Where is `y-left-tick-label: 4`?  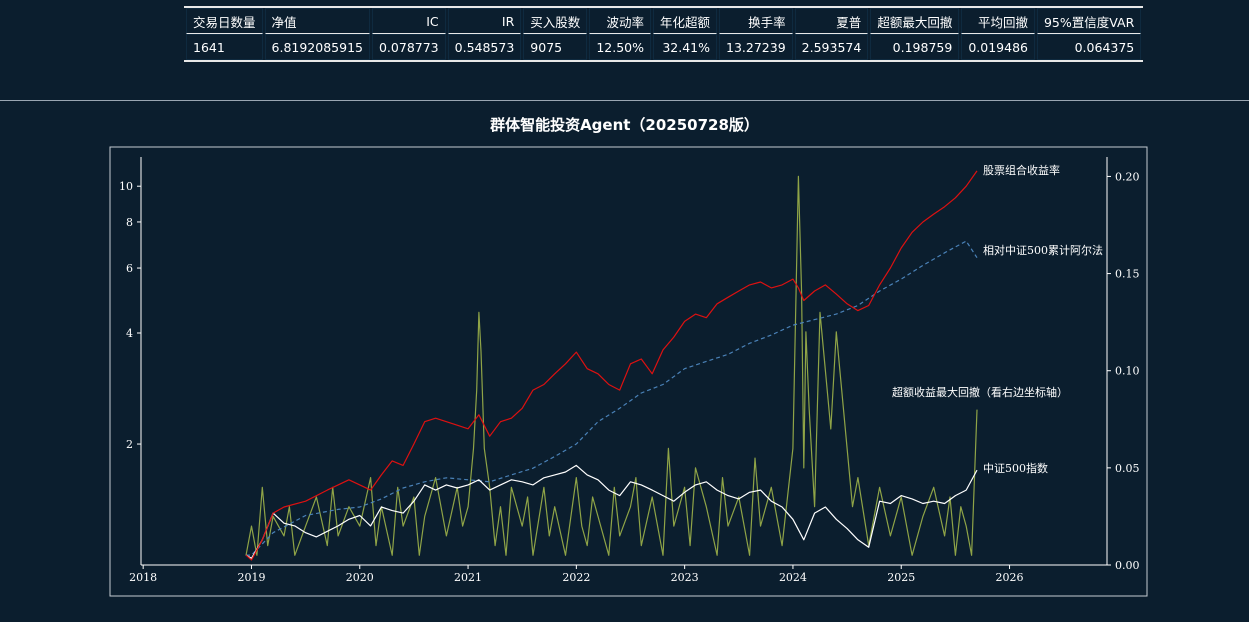 y-left-tick-label: 4 is located at coordinates (129, 333).